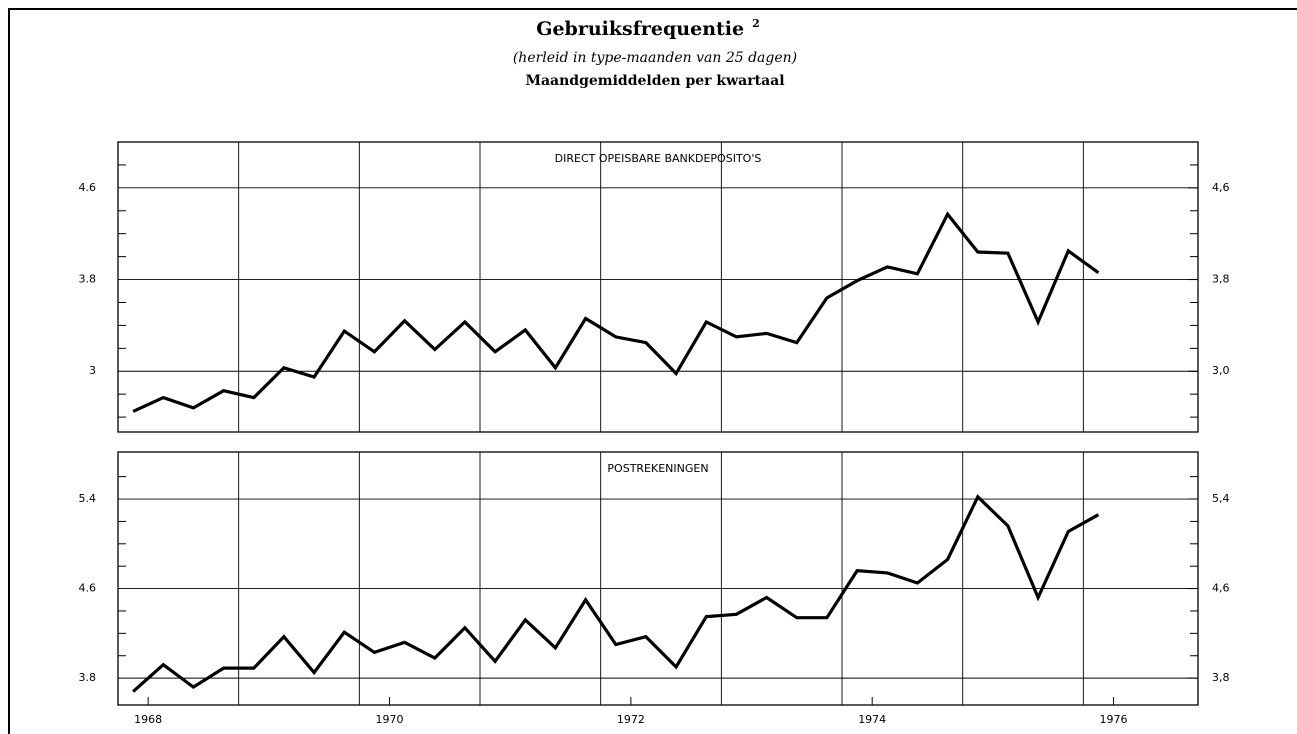 This screenshot has width=1297, height=734. Describe the element at coordinates (756, 23) in the screenshot. I see `footnote-mark: 2` at that location.